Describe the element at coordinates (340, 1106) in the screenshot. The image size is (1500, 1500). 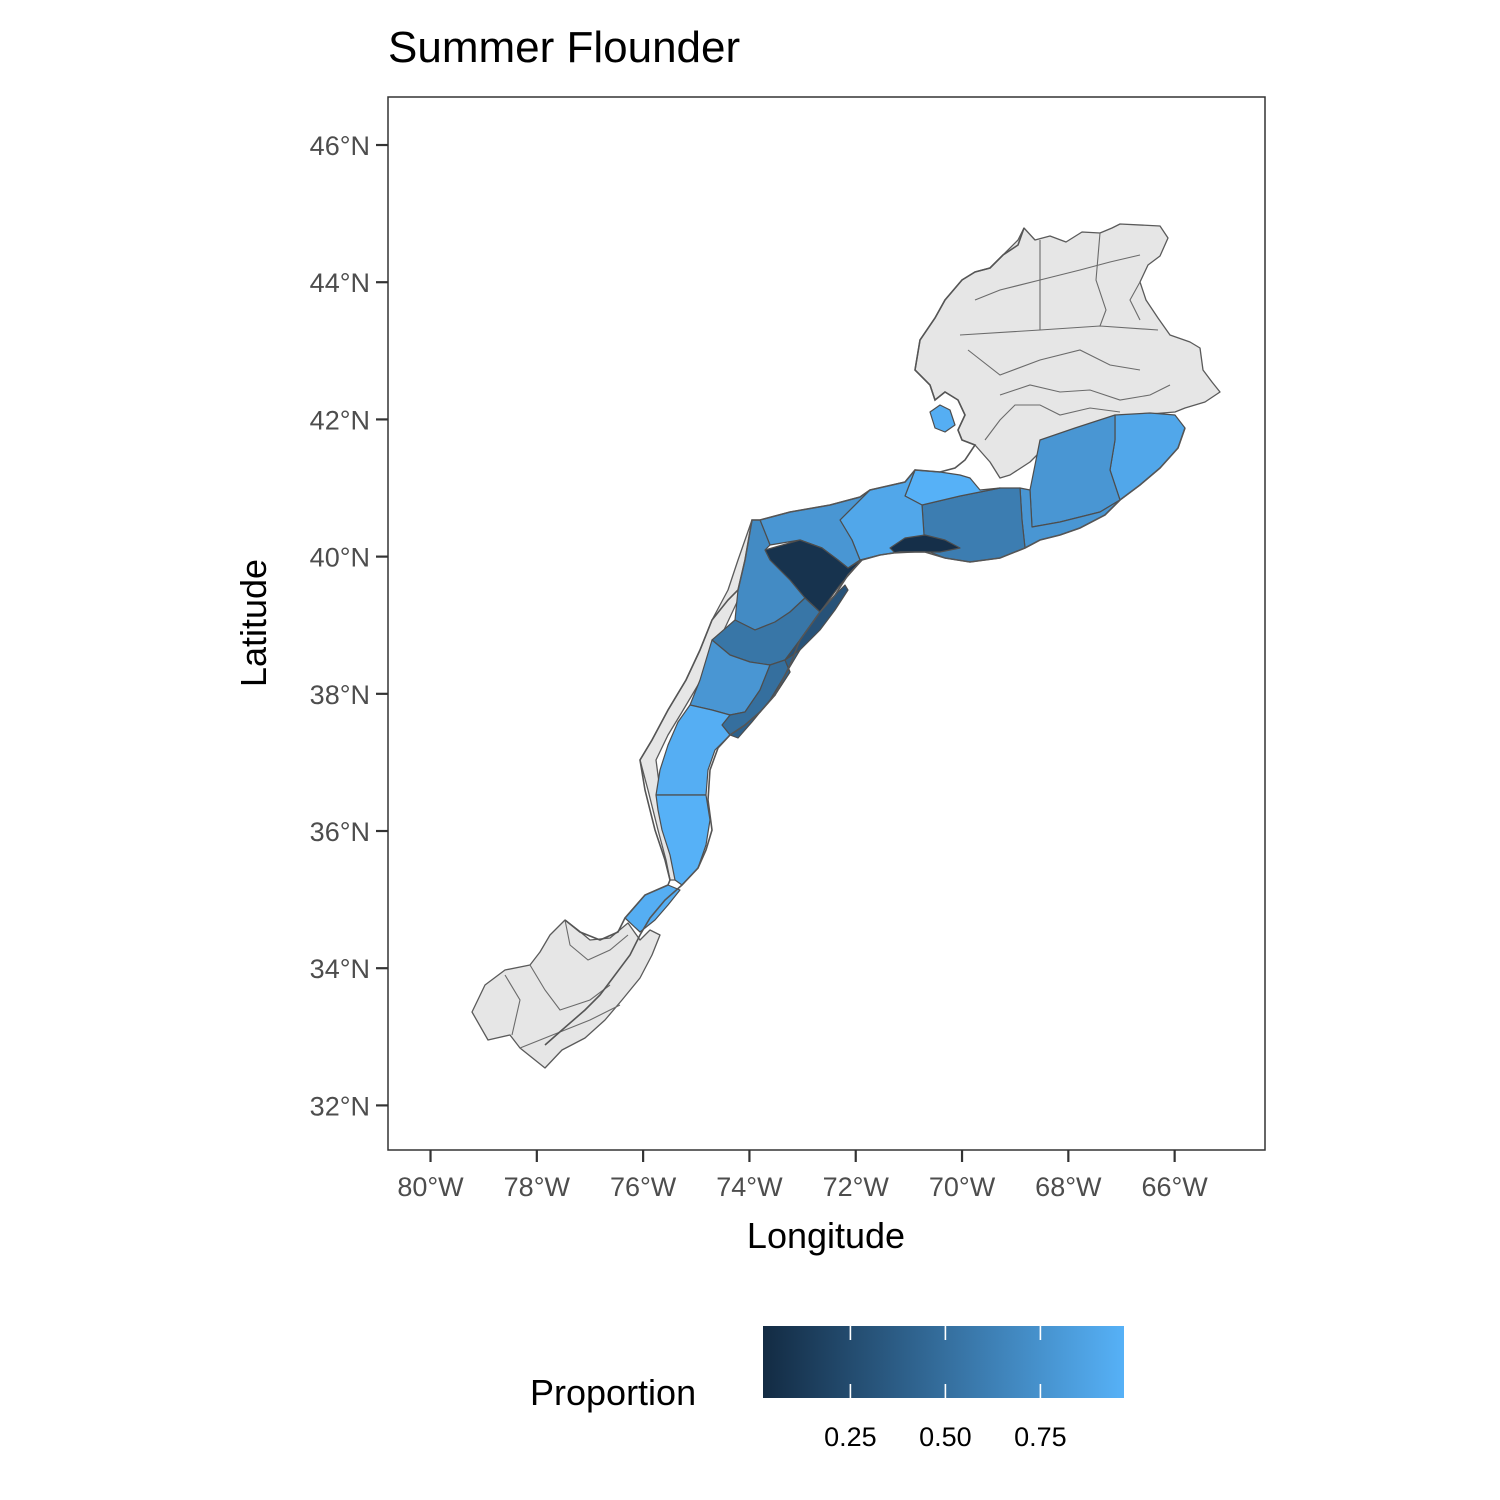
I see `y-tick-label: 32°N` at that location.